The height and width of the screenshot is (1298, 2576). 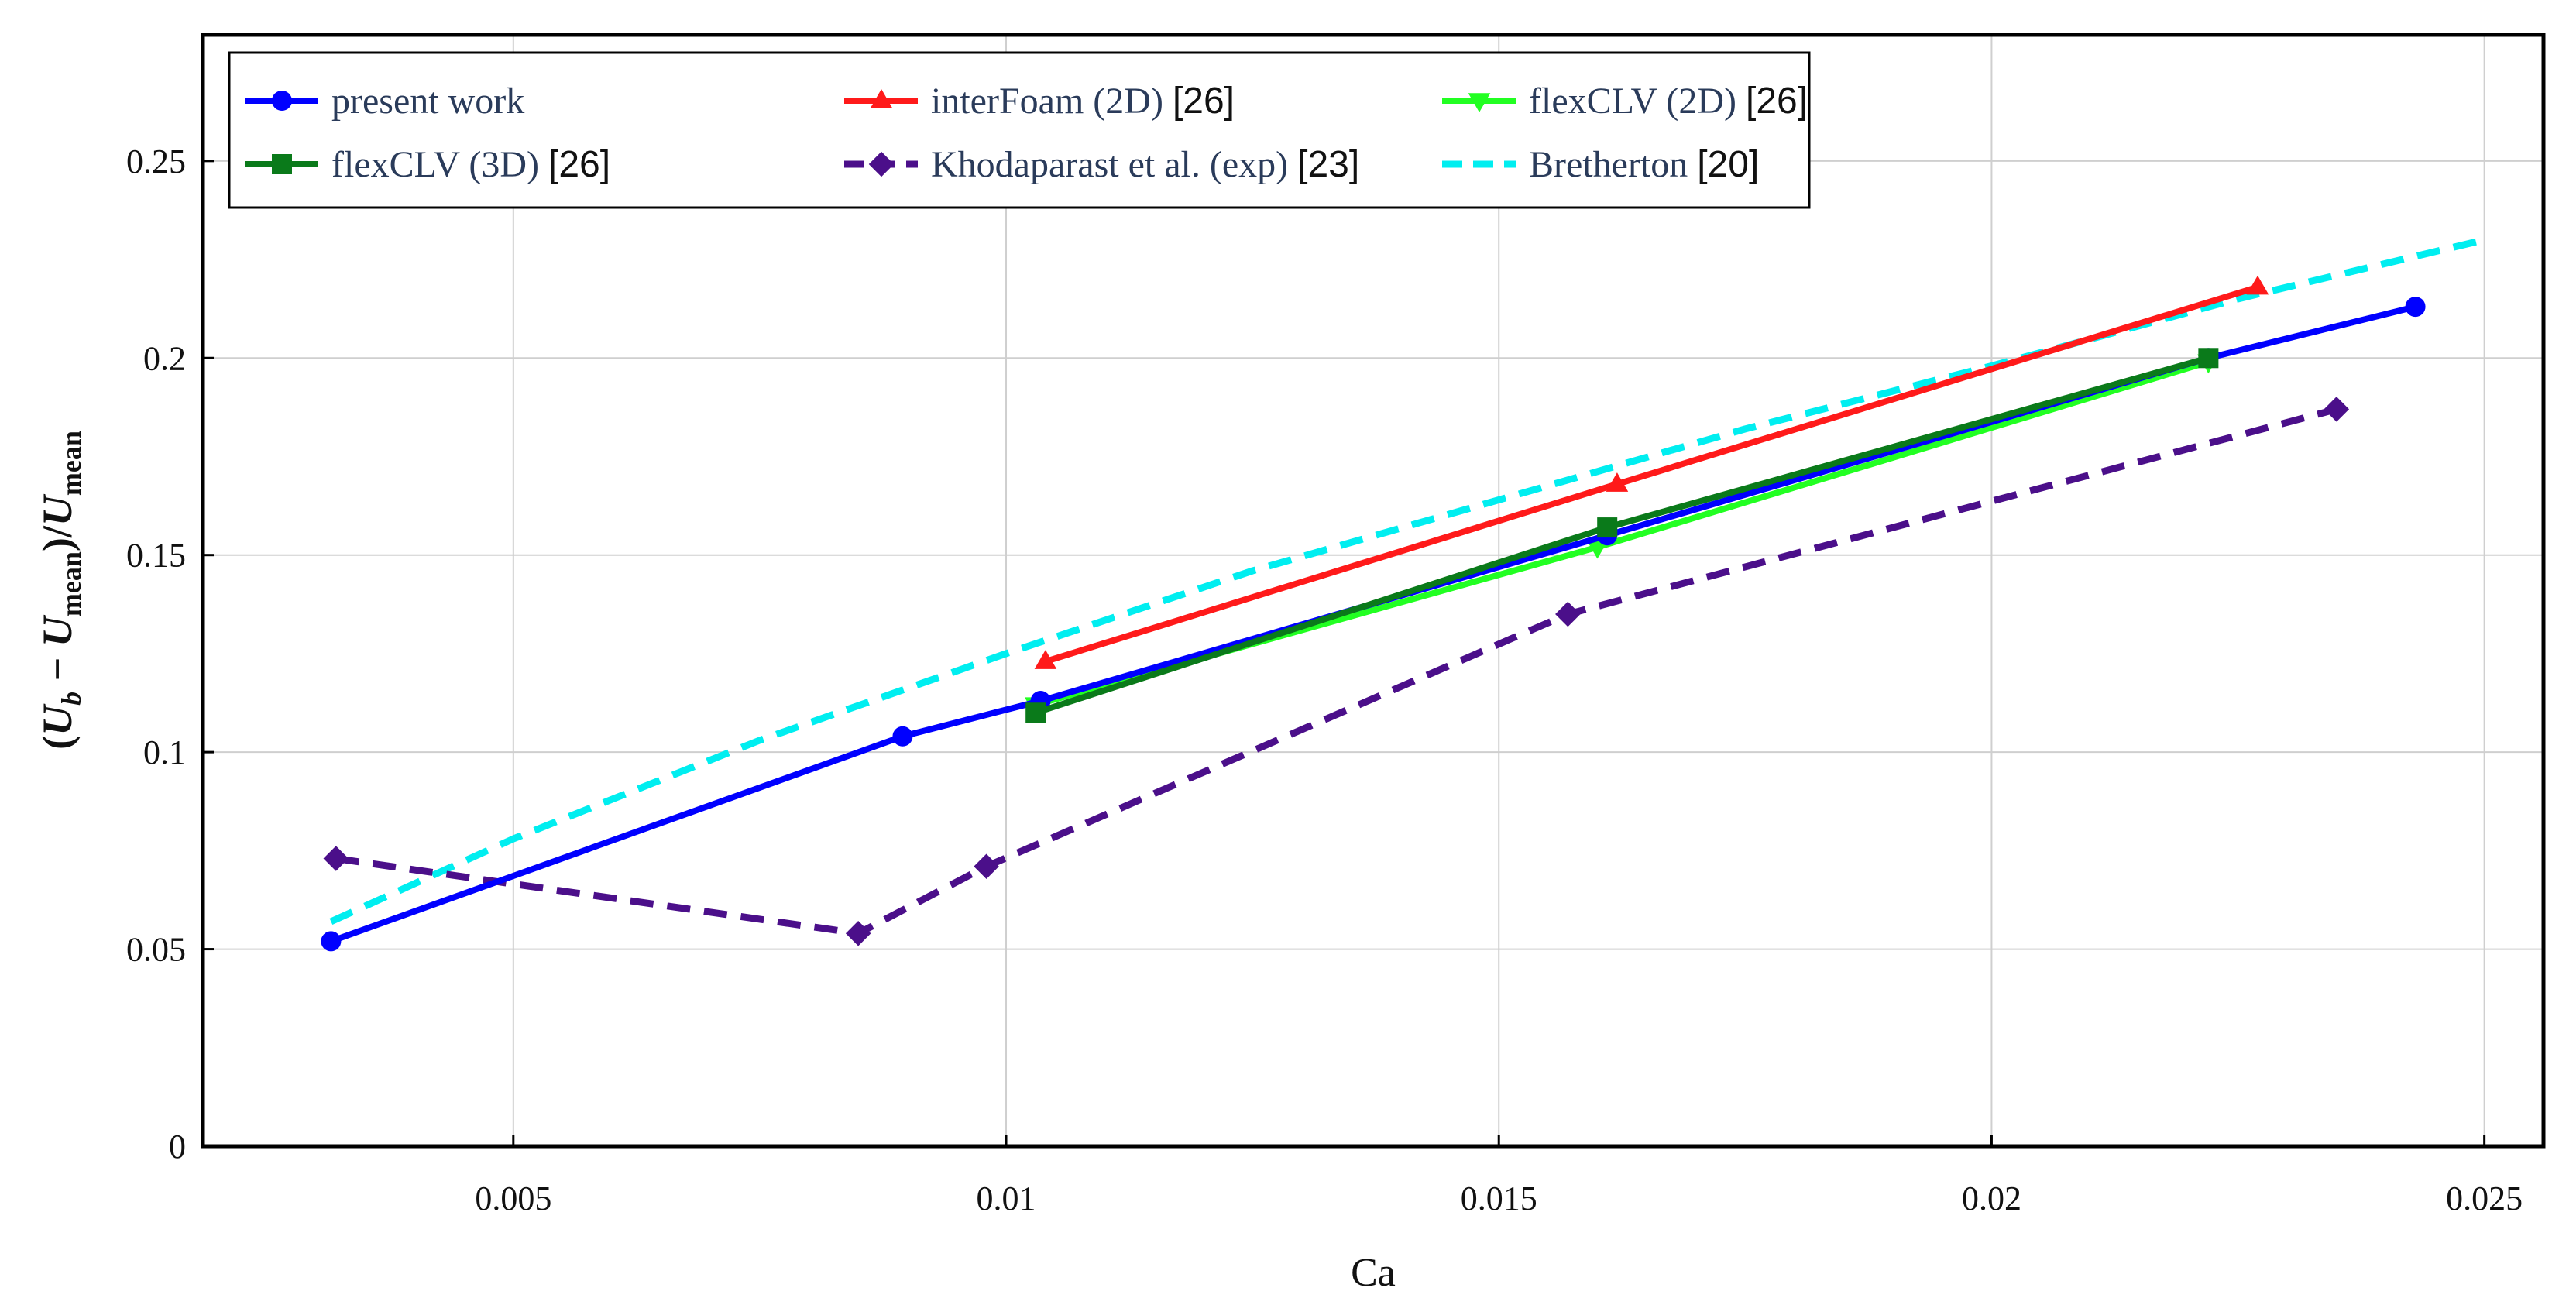 I want to click on svg-text: (Ub − Umean)/Umean, so click(x=60, y=590).